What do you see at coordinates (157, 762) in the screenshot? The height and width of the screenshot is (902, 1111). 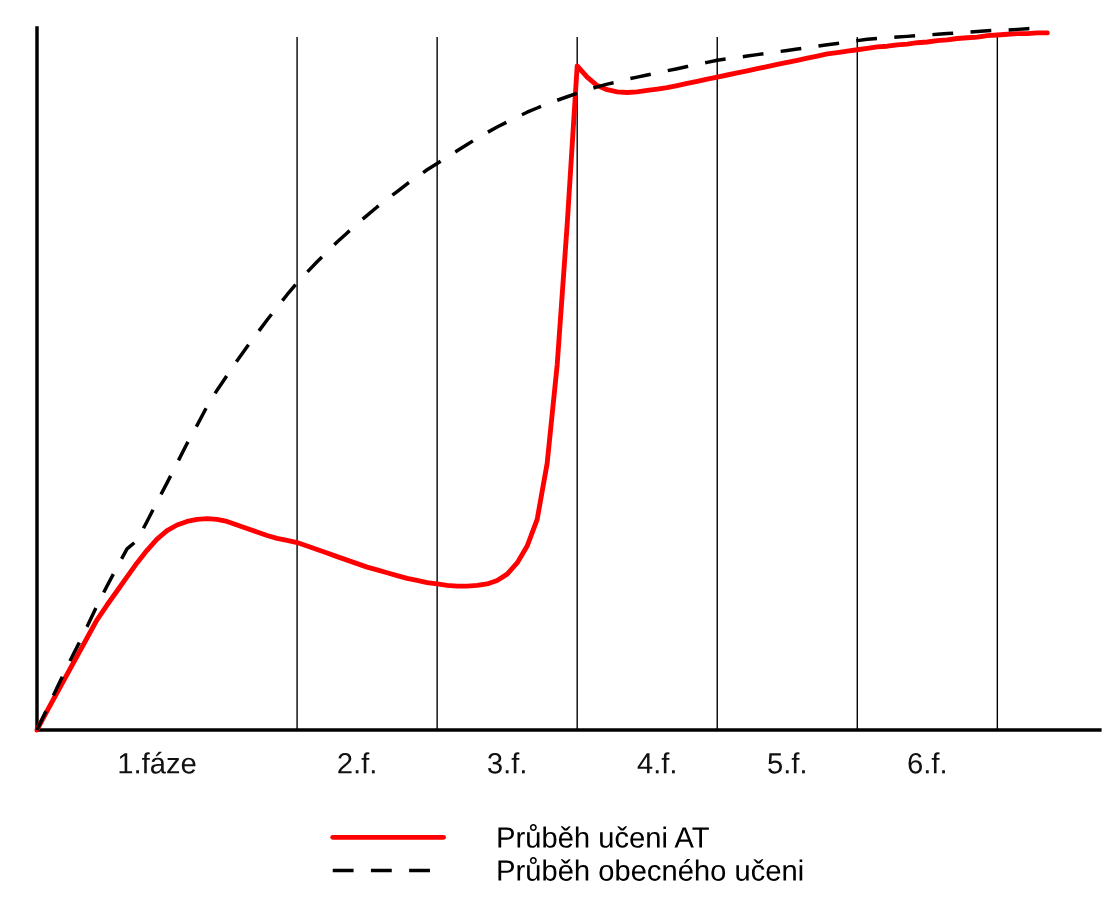 I see `x-tick-label: 1.fáze` at bounding box center [157, 762].